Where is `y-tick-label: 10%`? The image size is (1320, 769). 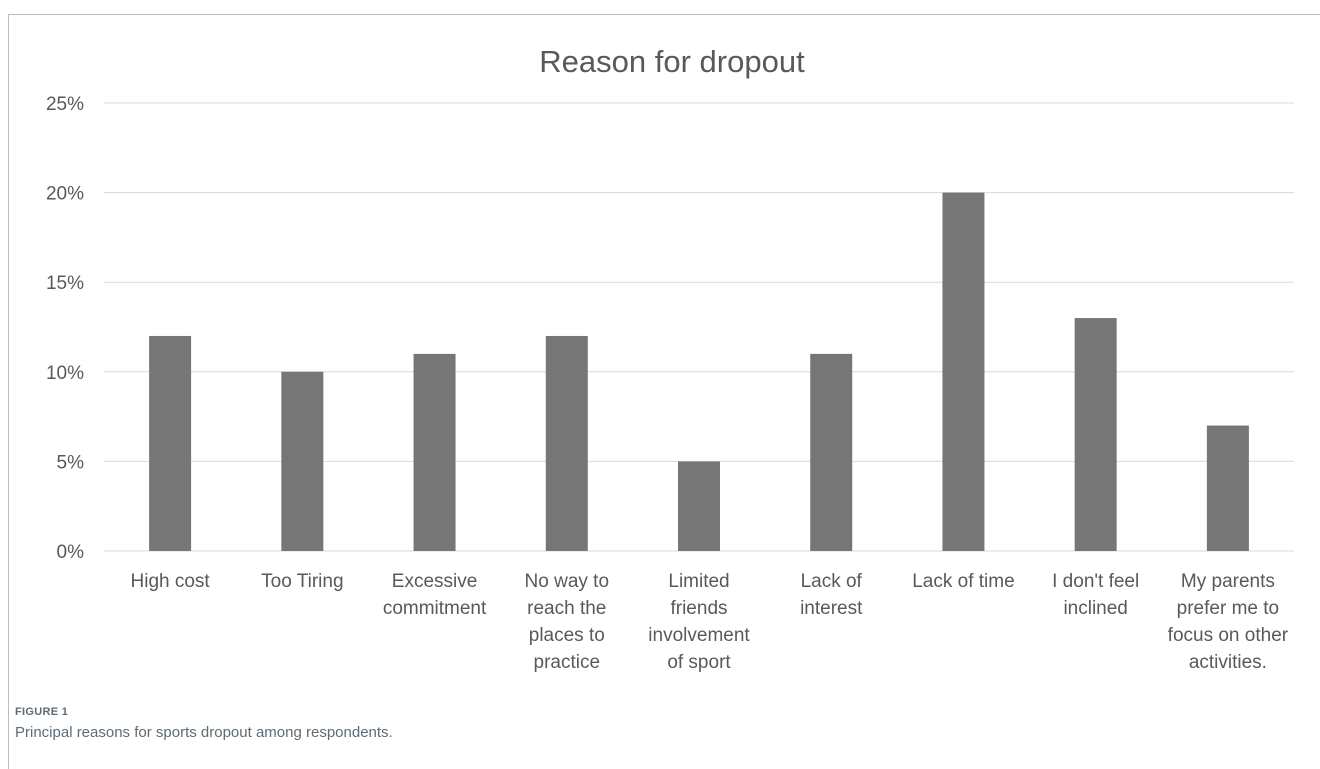 y-tick-label: 10% is located at coordinates (65, 373).